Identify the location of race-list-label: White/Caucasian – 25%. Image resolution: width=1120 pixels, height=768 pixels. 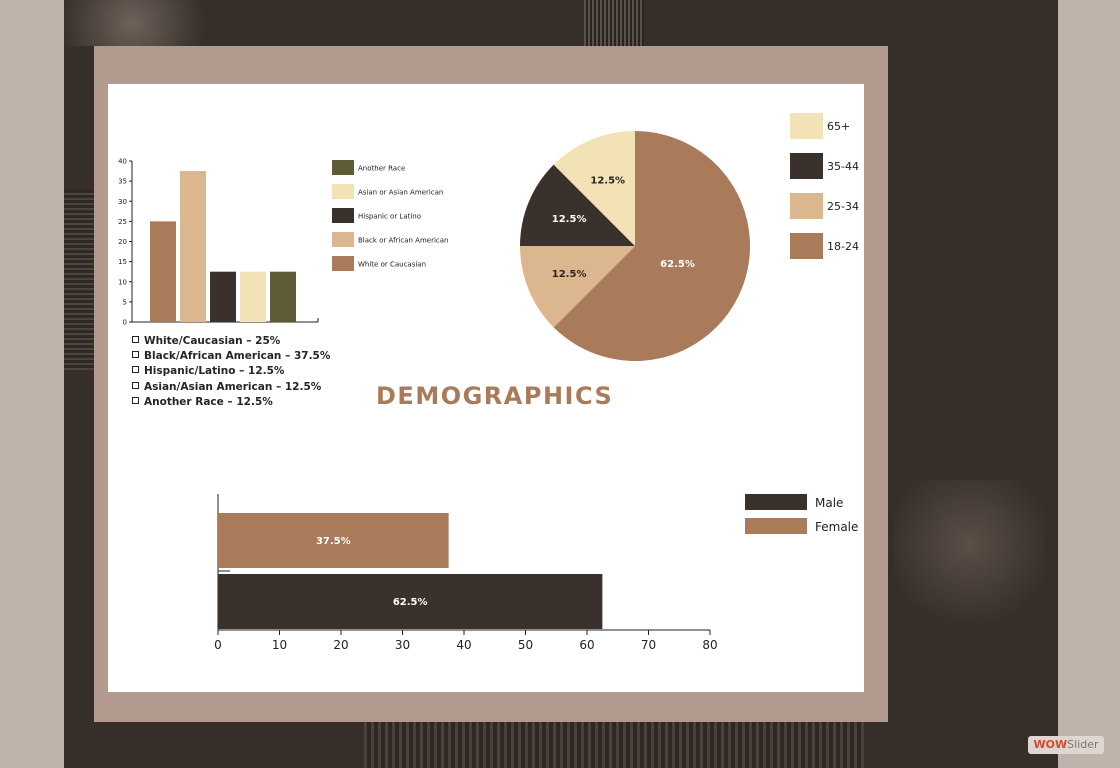
(212, 341).